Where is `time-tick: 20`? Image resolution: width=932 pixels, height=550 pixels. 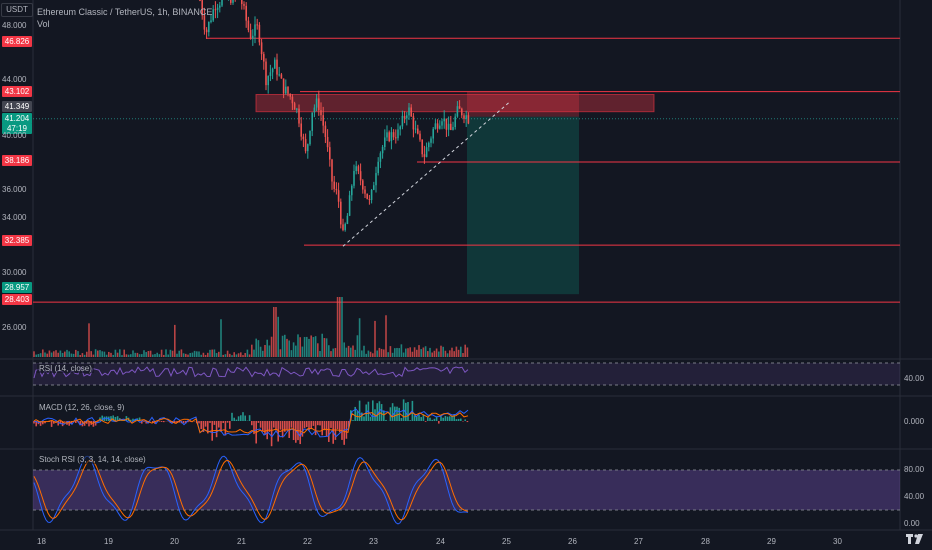 time-tick: 20 is located at coordinates (174, 541).